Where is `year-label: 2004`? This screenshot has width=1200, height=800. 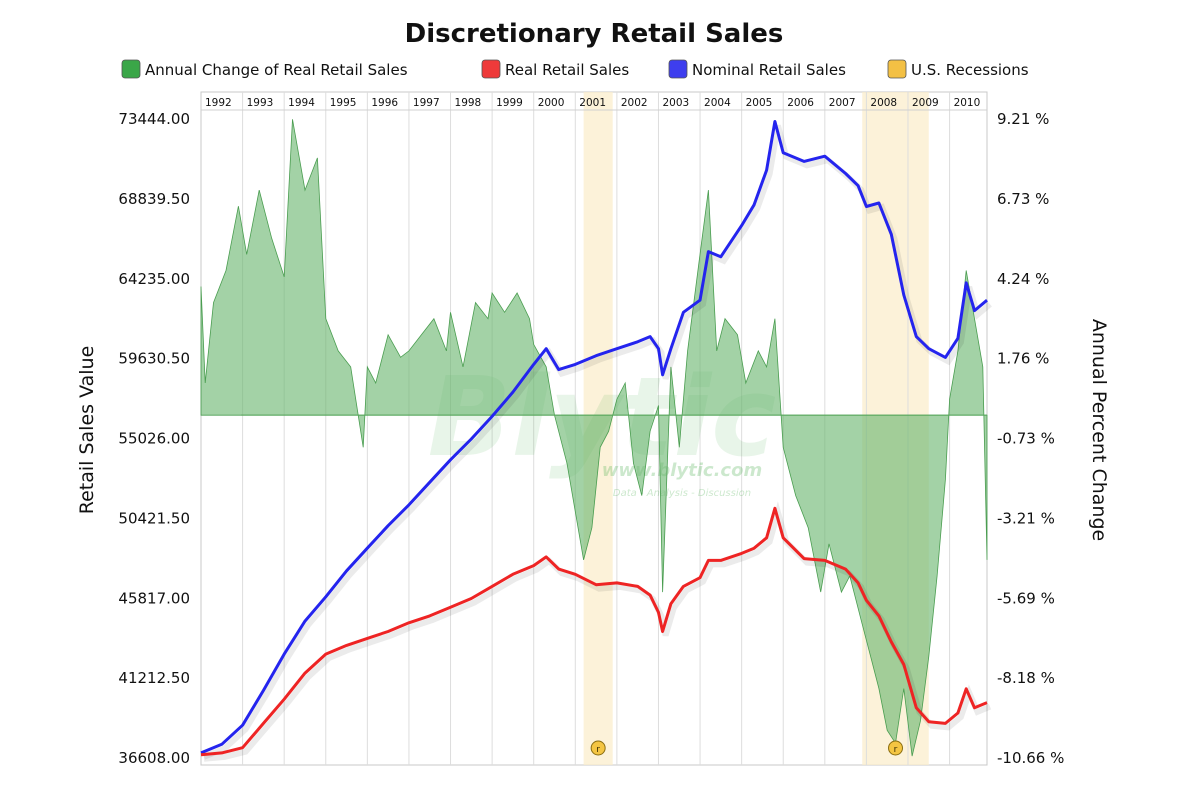
year-label: 2004 is located at coordinates (717, 103).